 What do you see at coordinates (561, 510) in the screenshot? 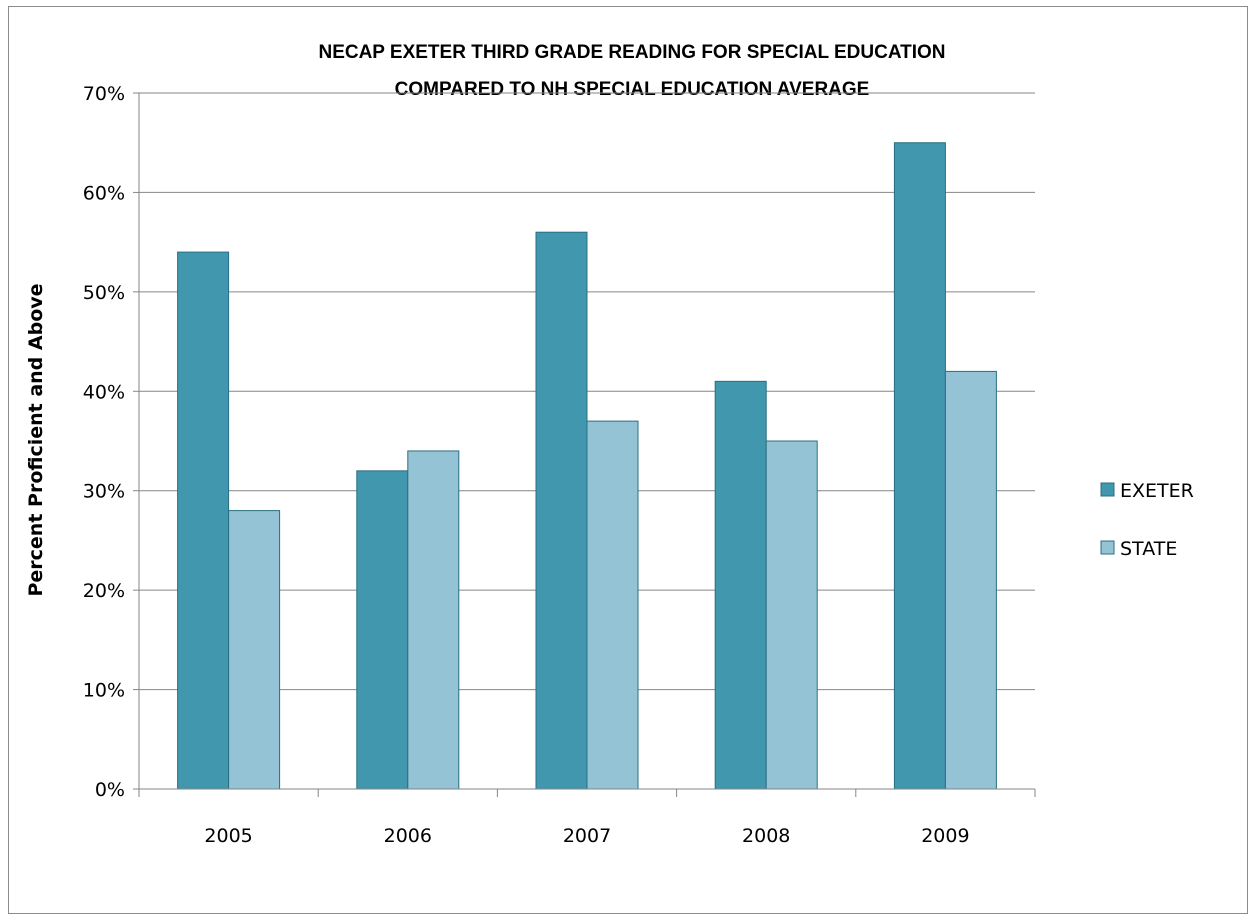
I see `bar-exeter-2007` at bounding box center [561, 510].